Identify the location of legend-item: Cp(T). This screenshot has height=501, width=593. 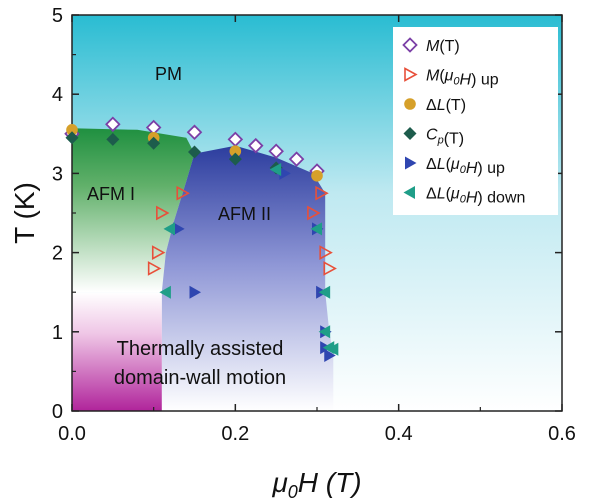
(433, 137).